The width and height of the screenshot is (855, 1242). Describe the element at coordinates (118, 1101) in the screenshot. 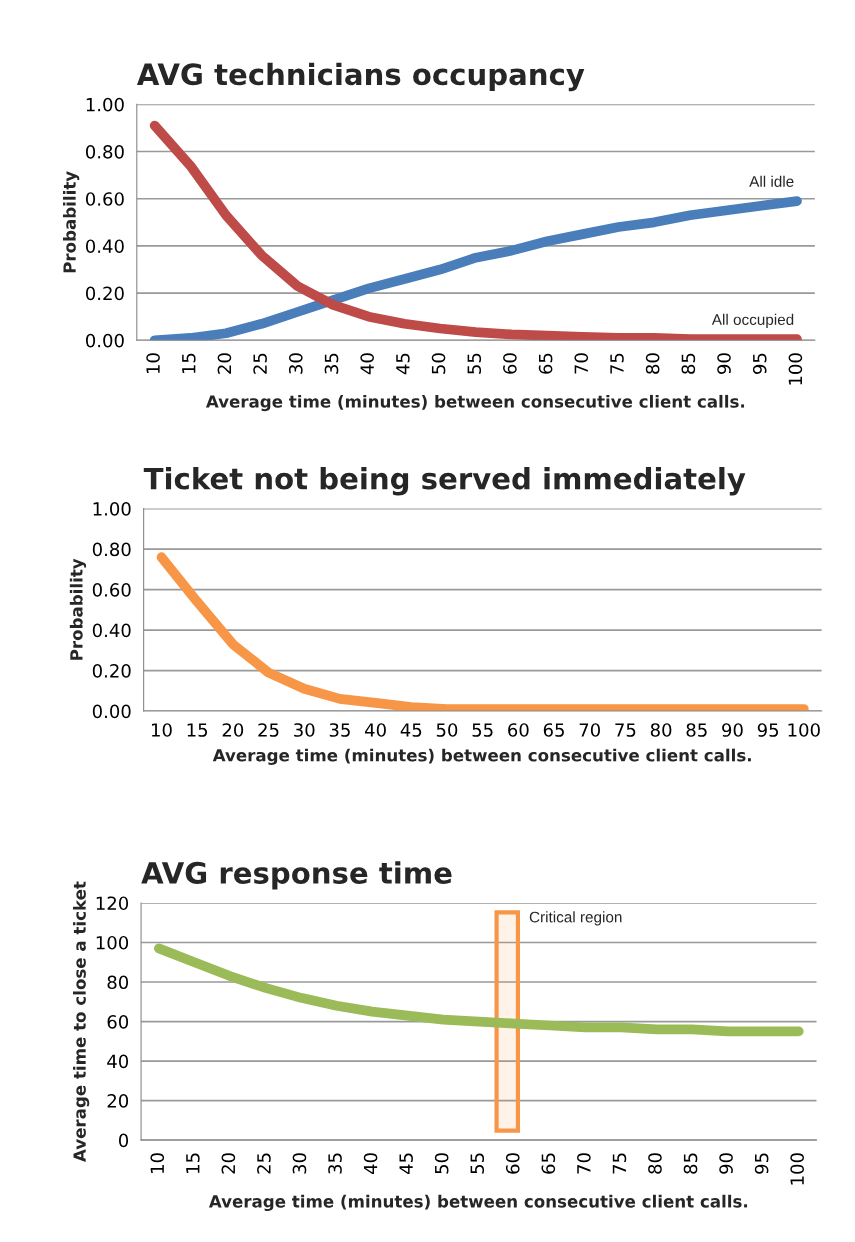

I see `y-tick-label: 20` at that location.